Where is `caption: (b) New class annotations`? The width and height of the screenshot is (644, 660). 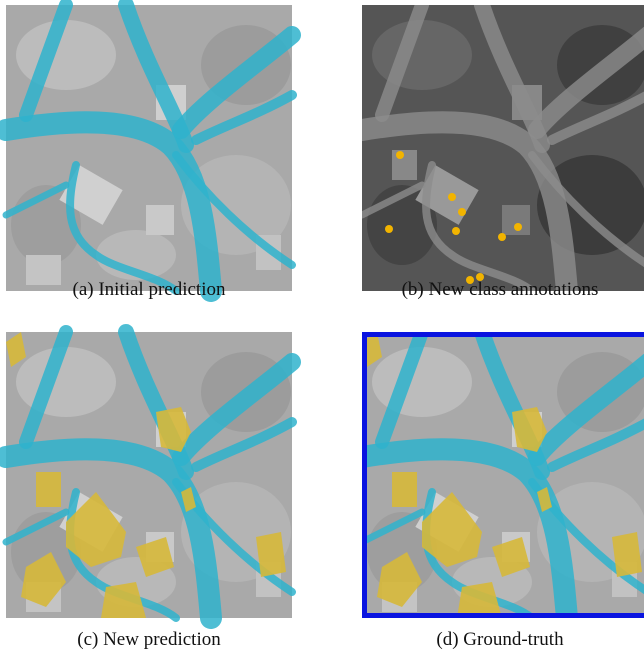
caption: (b) New class annotations is located at coordinates (500, 289).